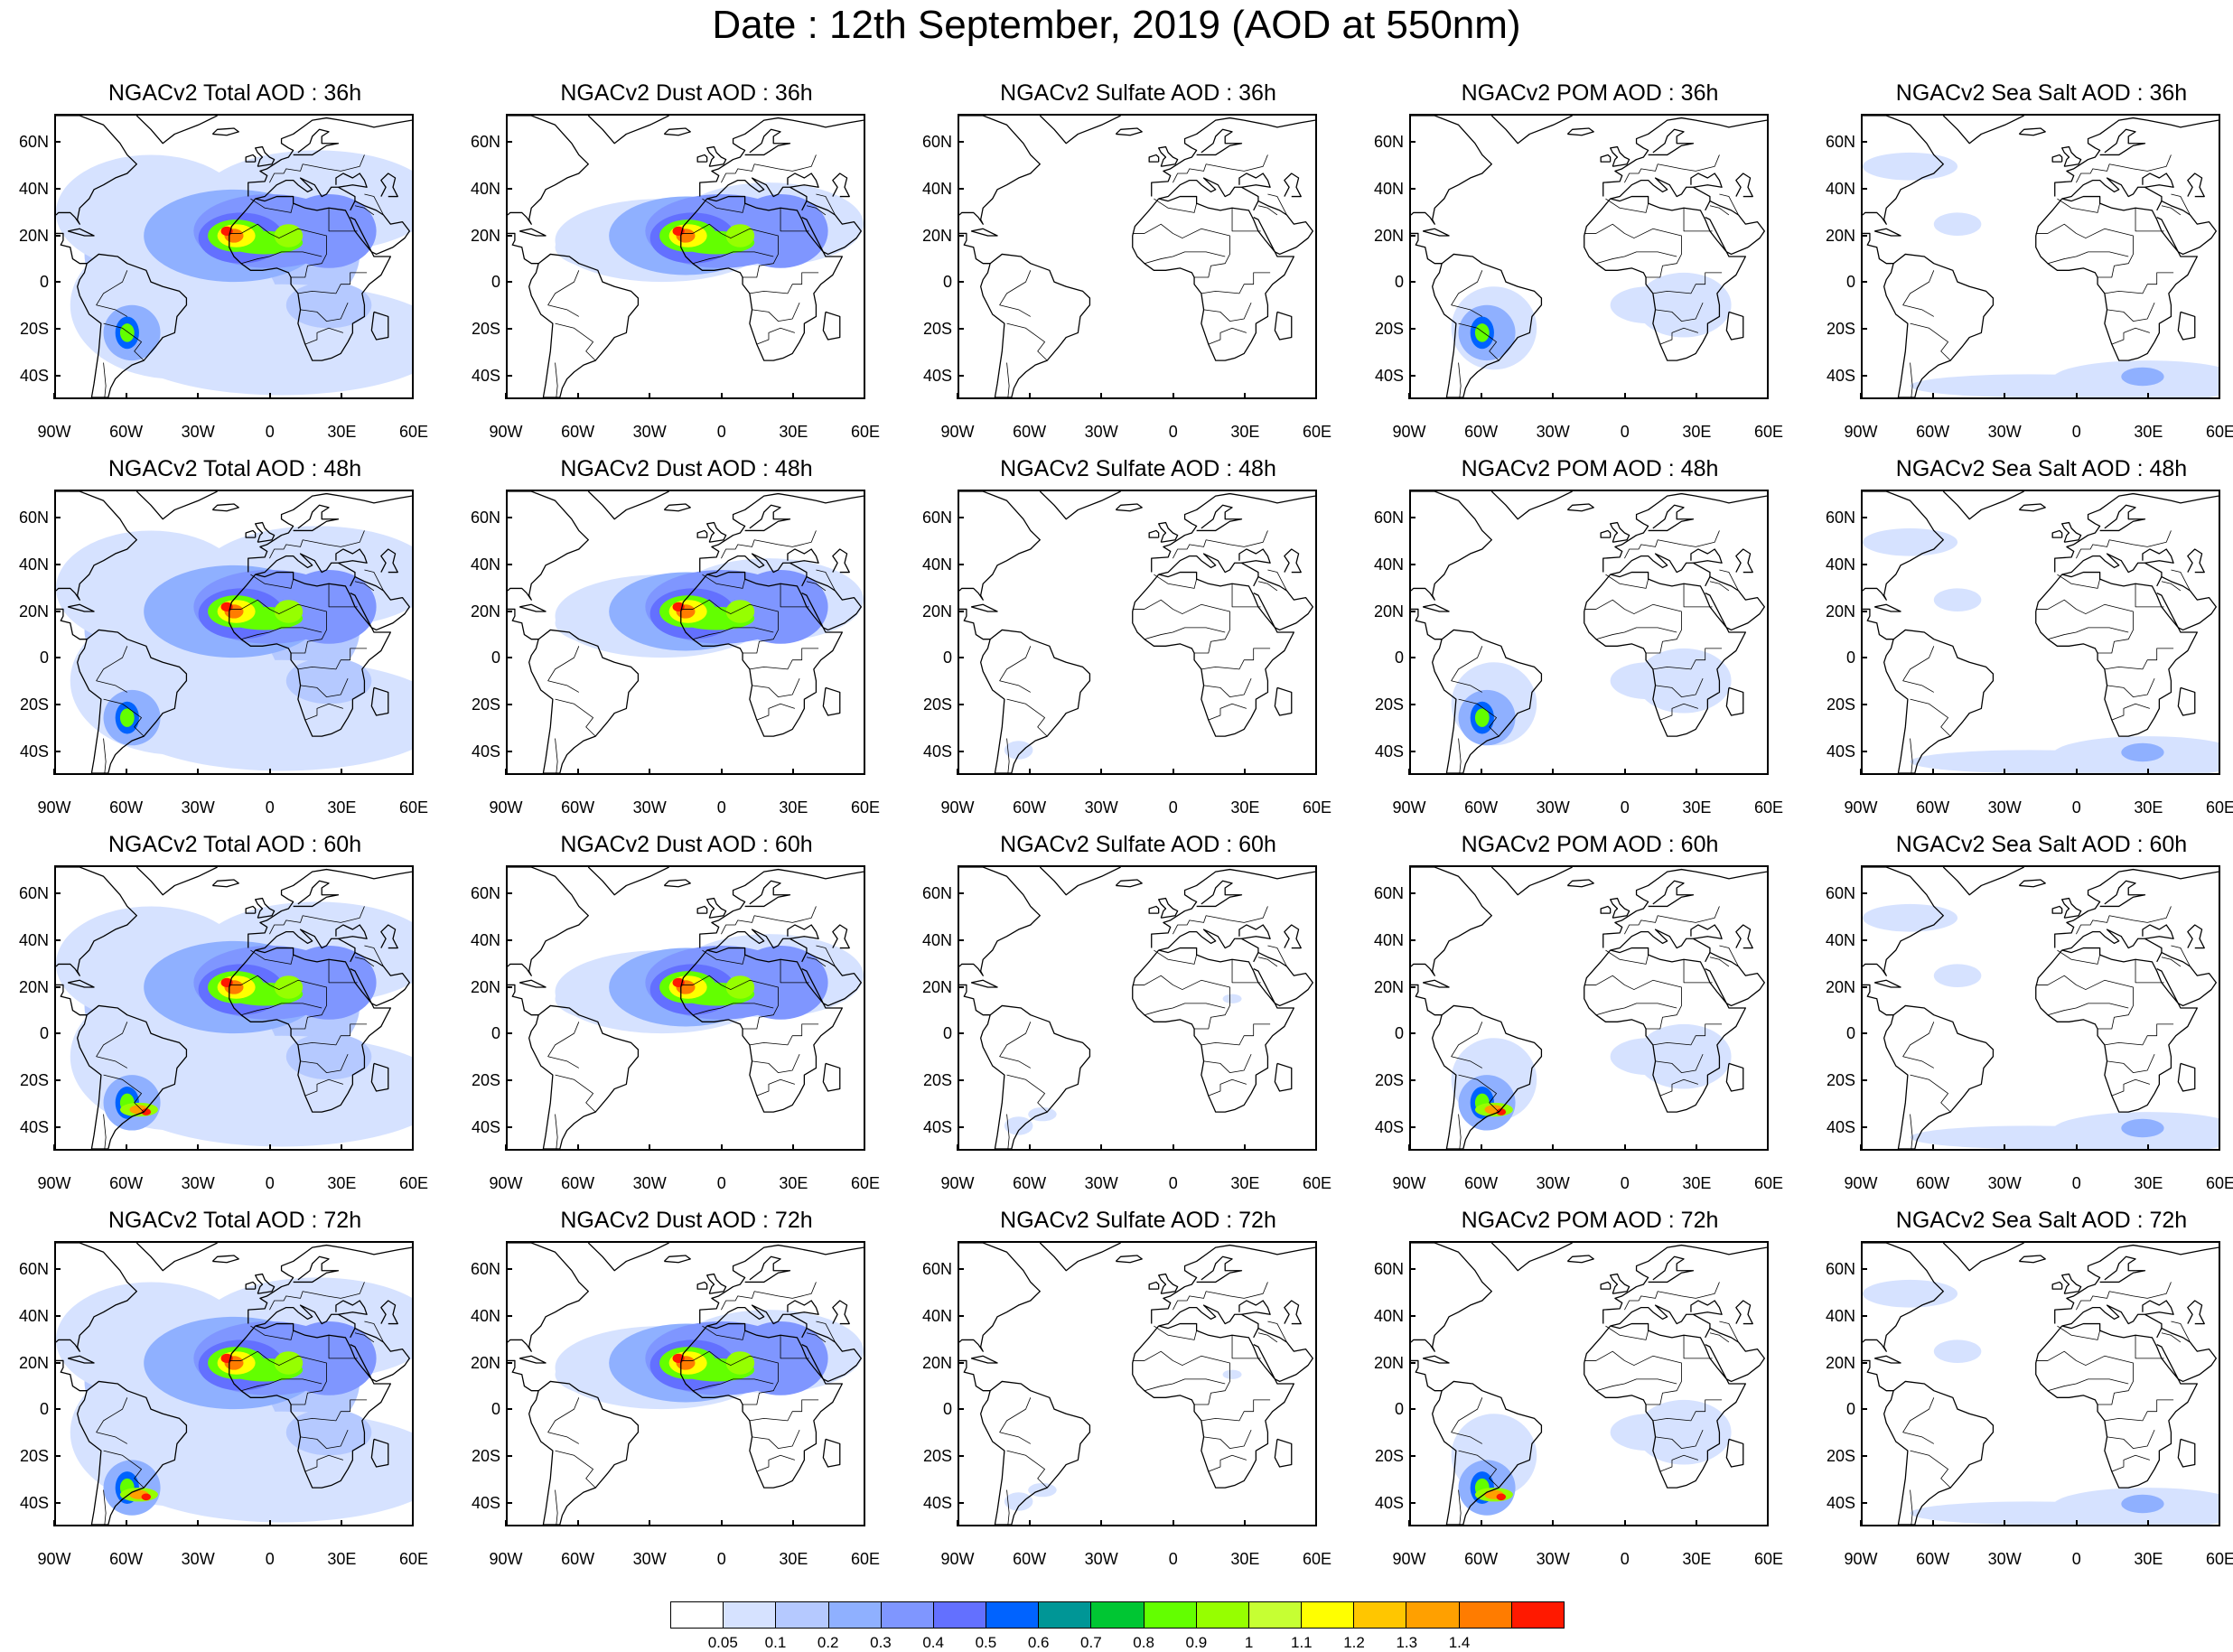 The image size is (2233, 1652). I want to click on lat-tick-label: 60N, so click(485, 893).